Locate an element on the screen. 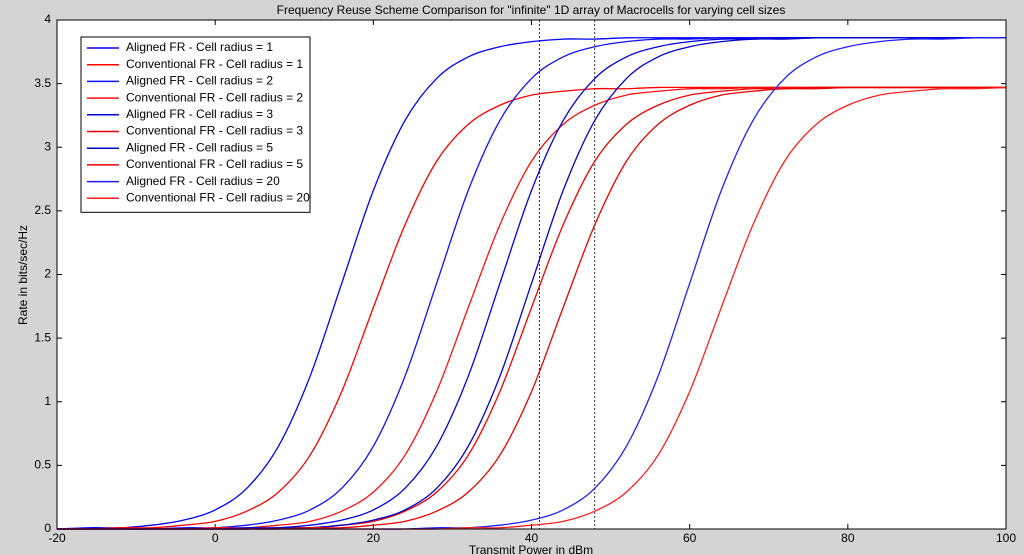 This screenshot has width=1024, height=555. y-tick-label: 2.5 is located at coordinates (42, 210).